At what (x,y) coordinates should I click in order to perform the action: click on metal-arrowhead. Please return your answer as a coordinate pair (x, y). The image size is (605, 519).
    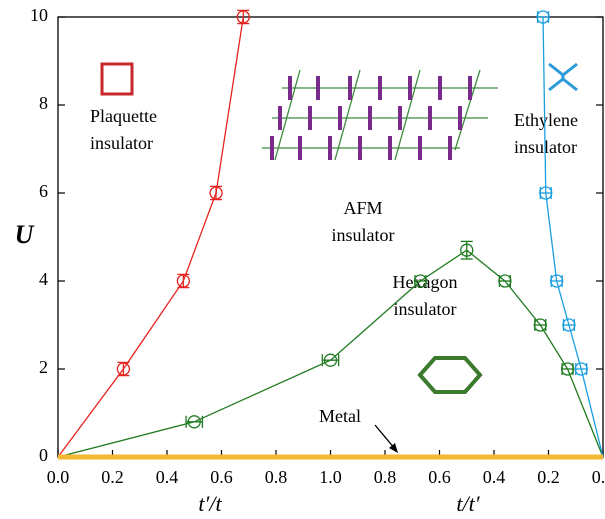
    Looking at the image, I should click on (393, 448).